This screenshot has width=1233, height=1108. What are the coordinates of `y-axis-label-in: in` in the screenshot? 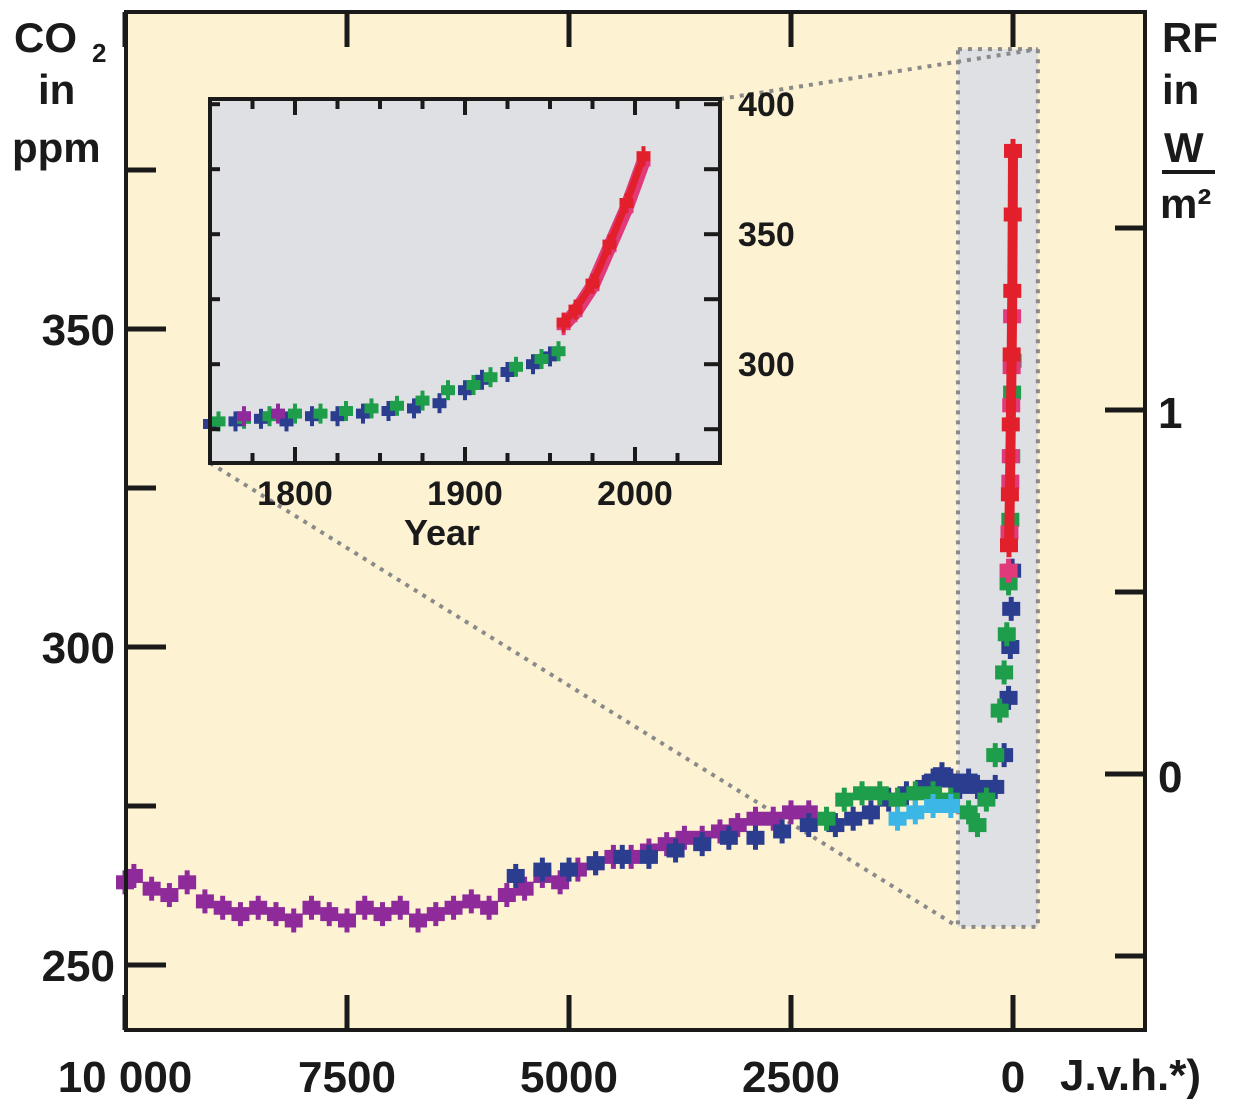 It's located at (56, 89).